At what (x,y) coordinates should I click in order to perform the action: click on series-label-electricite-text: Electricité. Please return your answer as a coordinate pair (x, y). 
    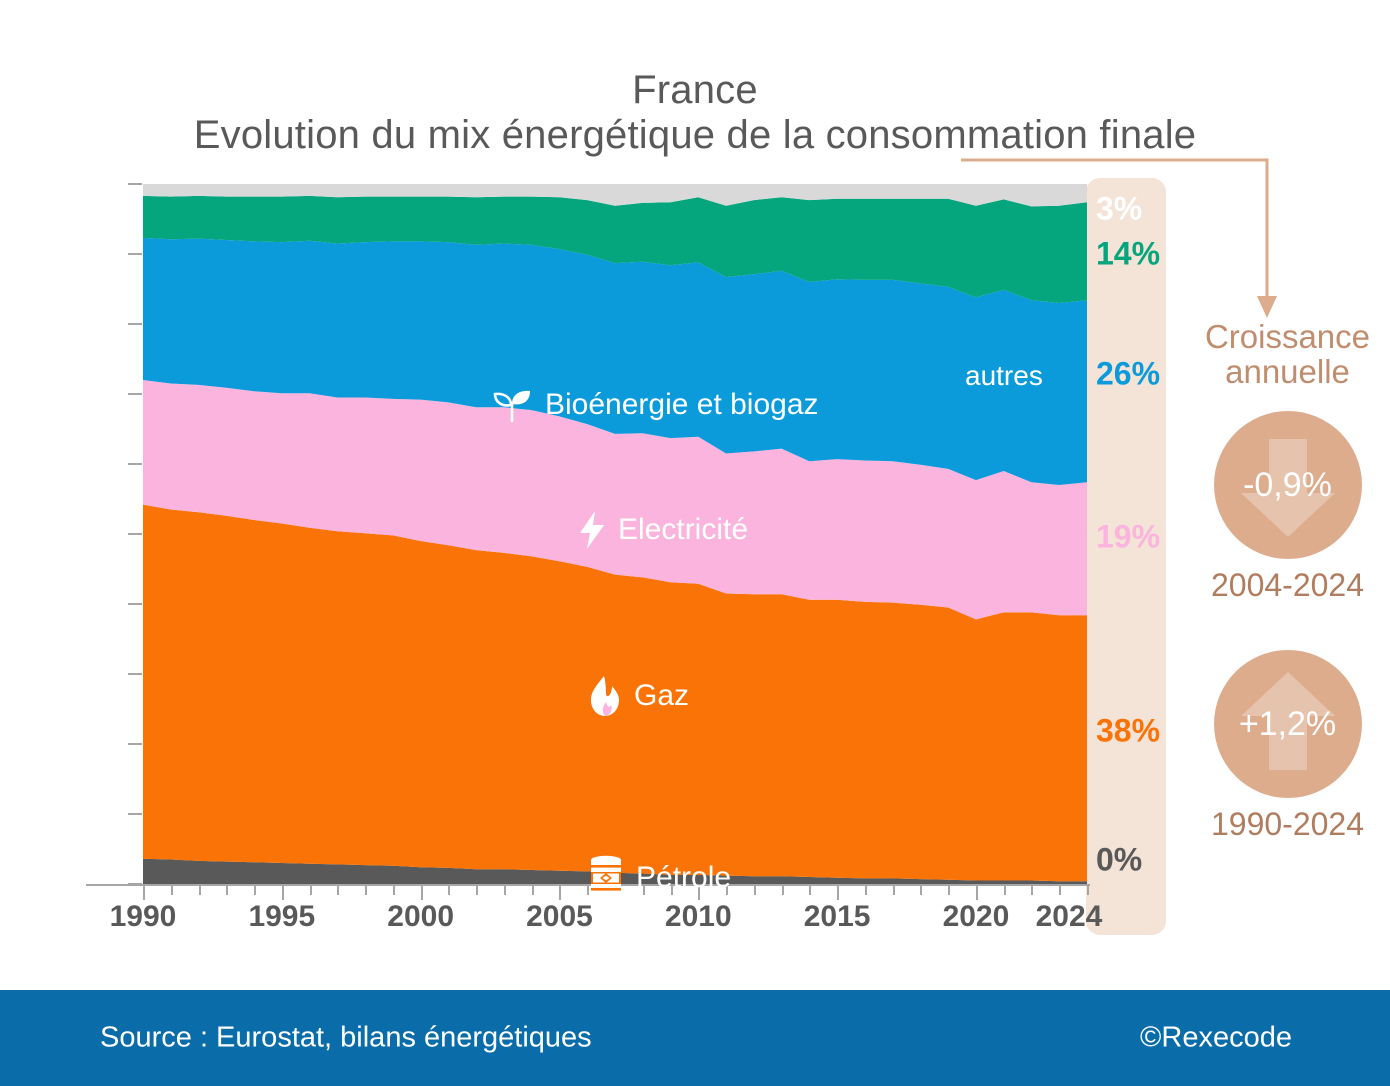
    Looking at the image, I should click on (683, 529).